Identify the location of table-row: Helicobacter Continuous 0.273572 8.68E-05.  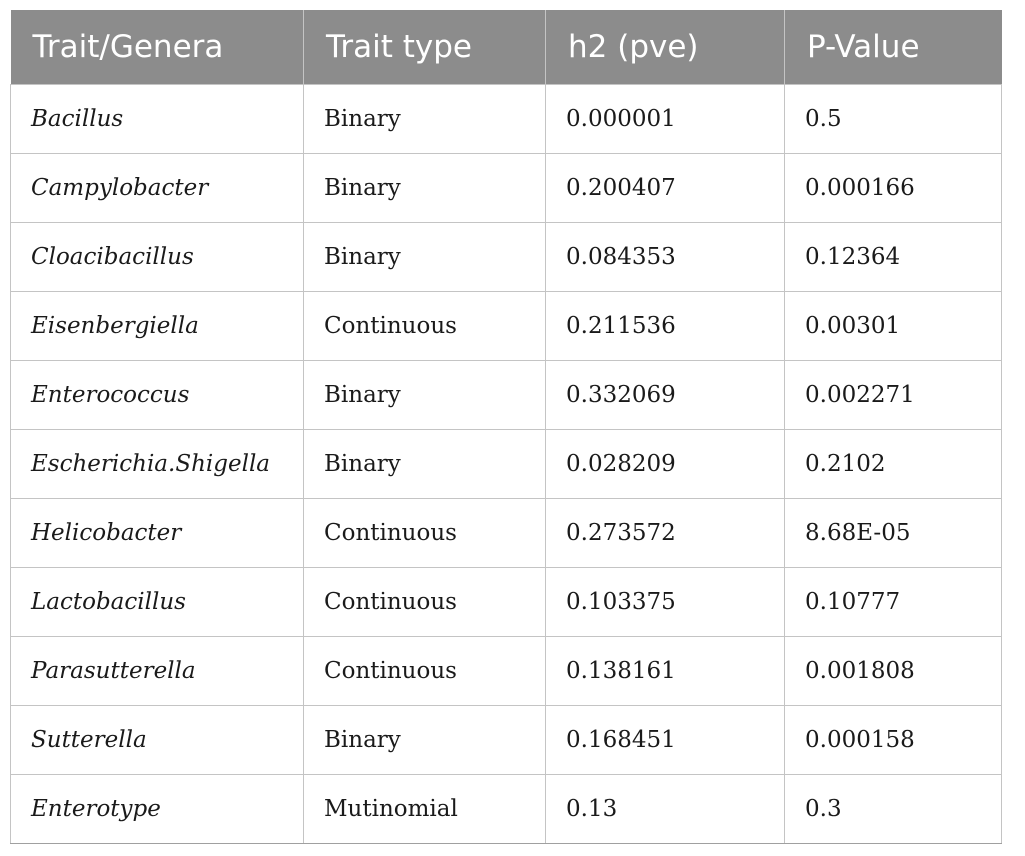
(506, 532).